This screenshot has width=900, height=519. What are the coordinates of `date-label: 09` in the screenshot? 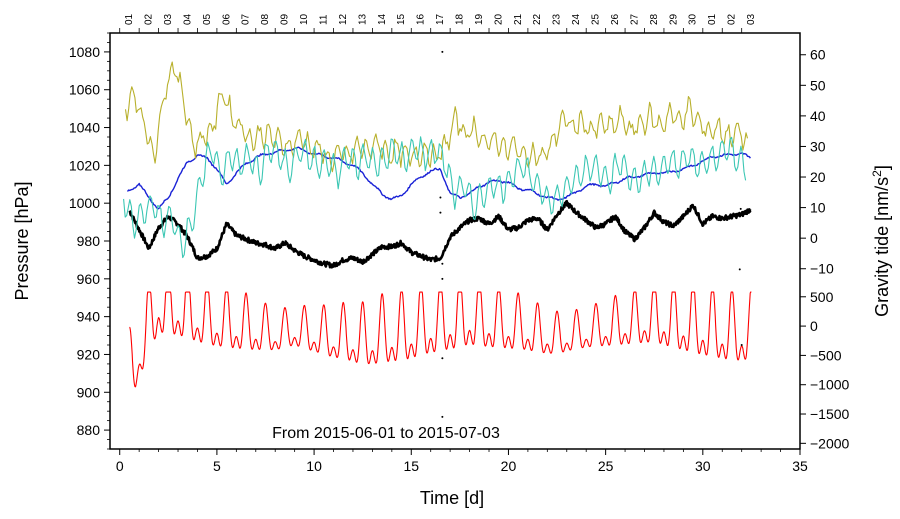 It's located at (285, 19).